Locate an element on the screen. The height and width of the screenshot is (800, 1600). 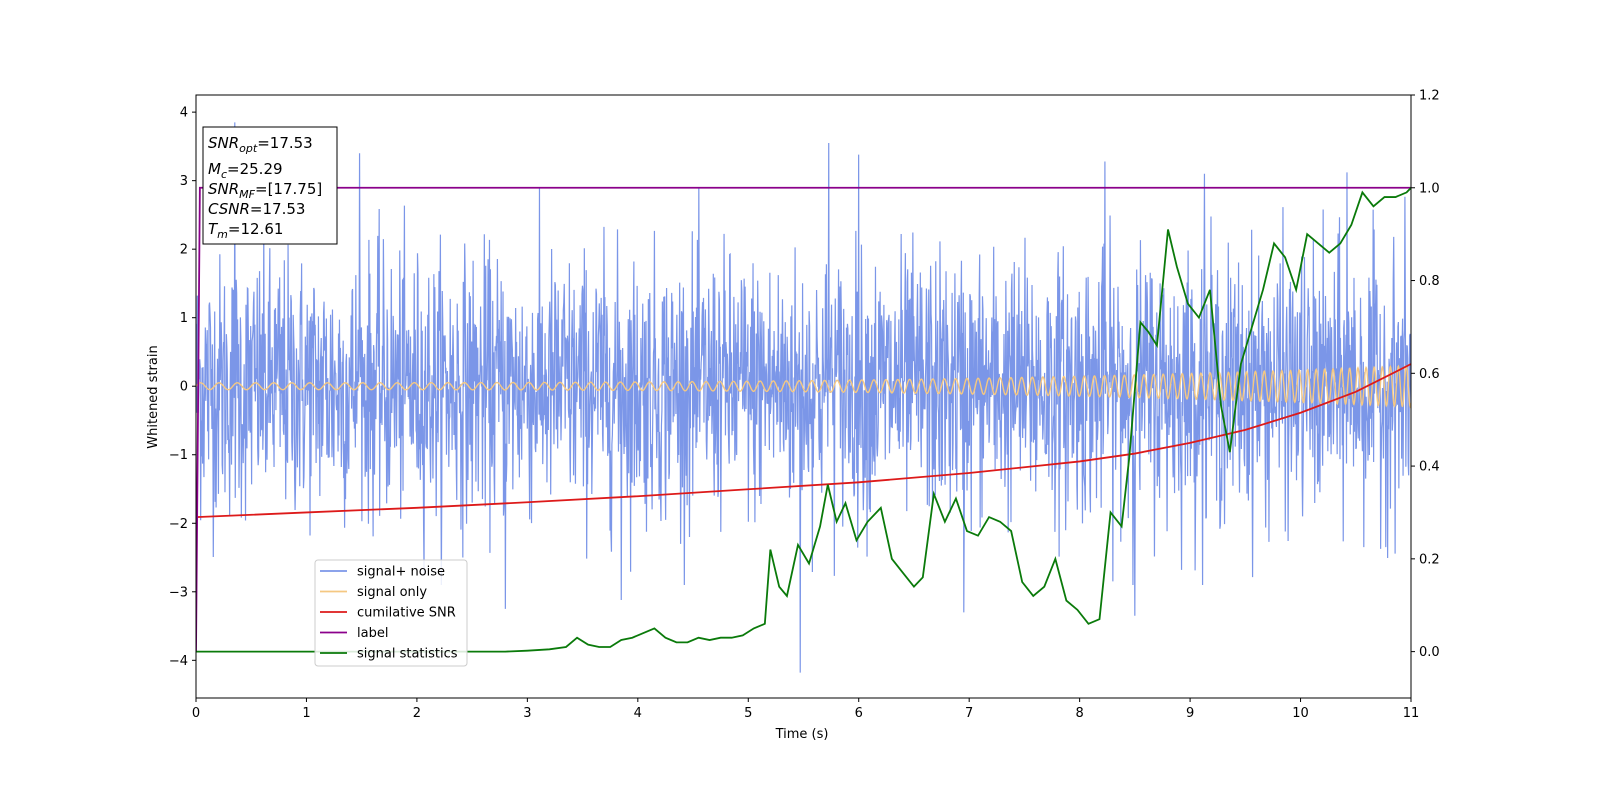
annotation-line: Tm=12.61 is located at coordinates (245, 230).